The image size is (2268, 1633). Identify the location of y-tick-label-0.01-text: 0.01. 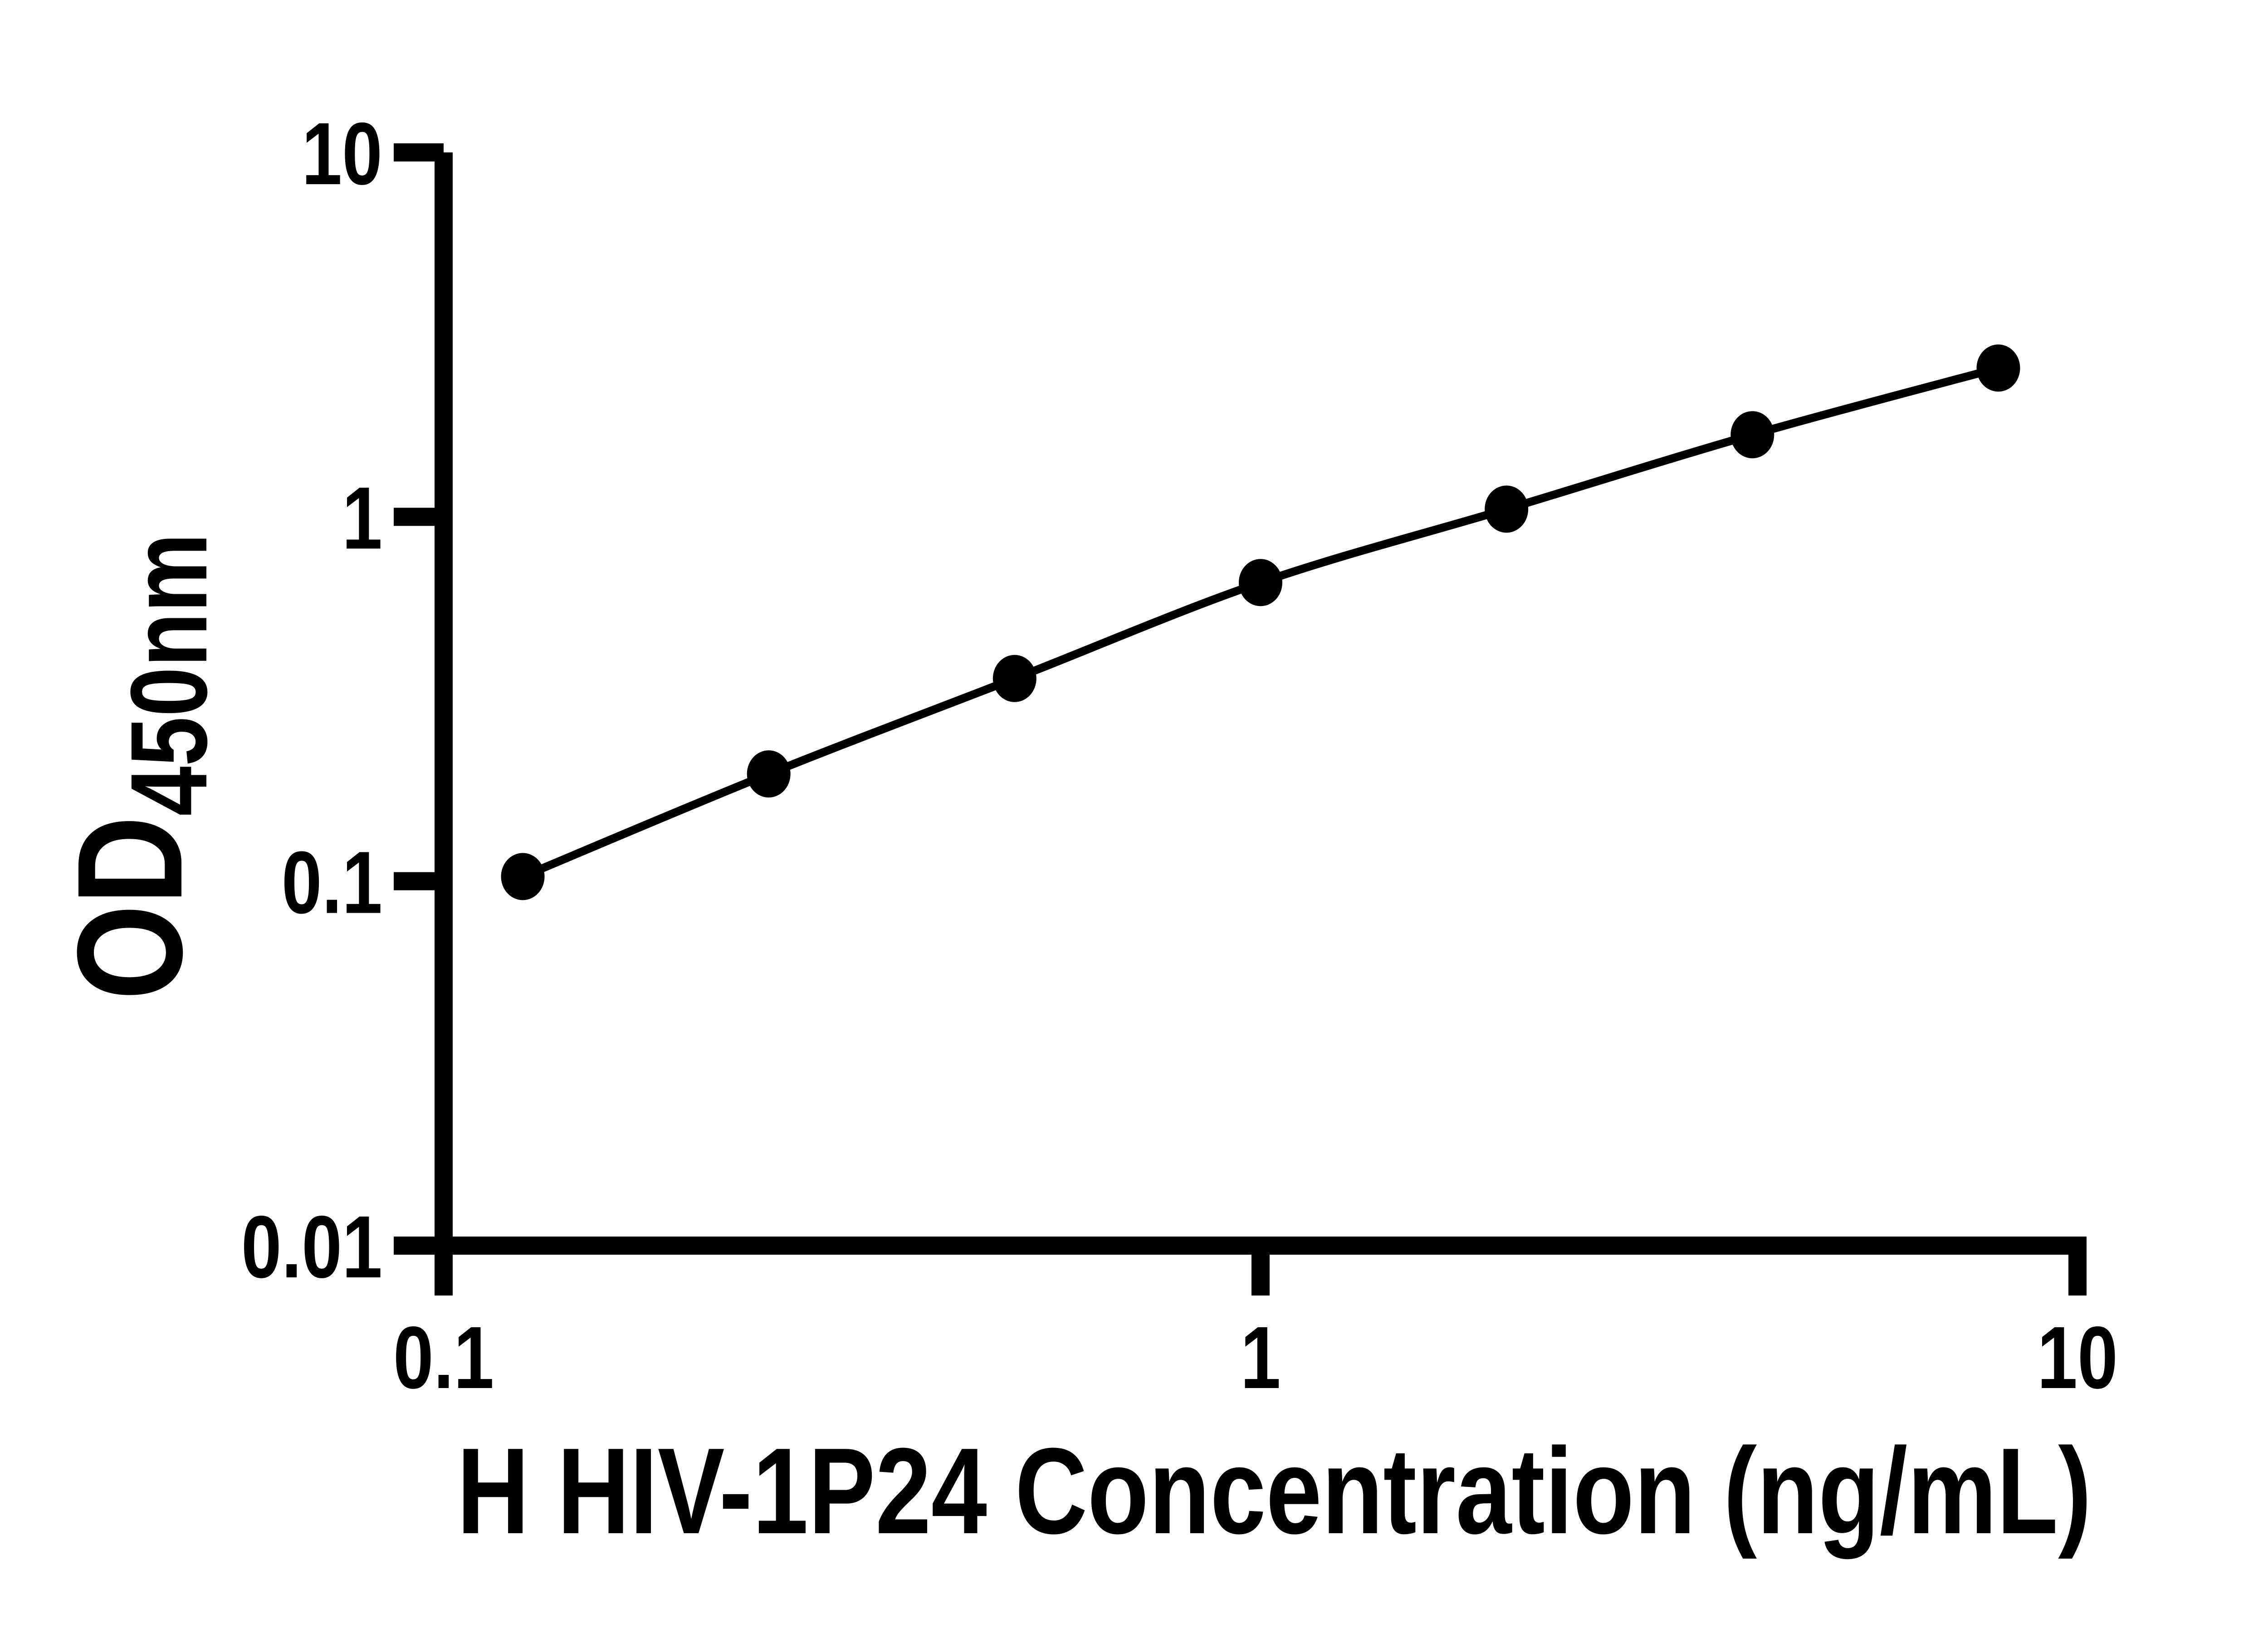
(311, 1247).